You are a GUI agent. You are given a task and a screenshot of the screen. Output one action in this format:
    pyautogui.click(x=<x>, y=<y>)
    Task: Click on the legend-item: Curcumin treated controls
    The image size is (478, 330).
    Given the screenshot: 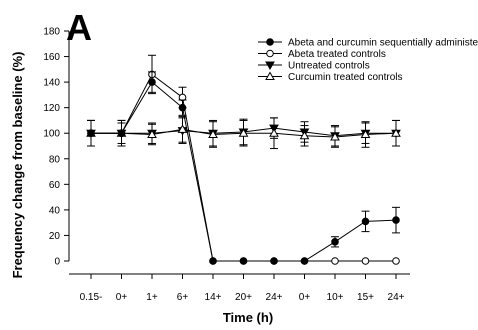 What is the action you would take?
    pyautogui.click(x=330, y=77)
    